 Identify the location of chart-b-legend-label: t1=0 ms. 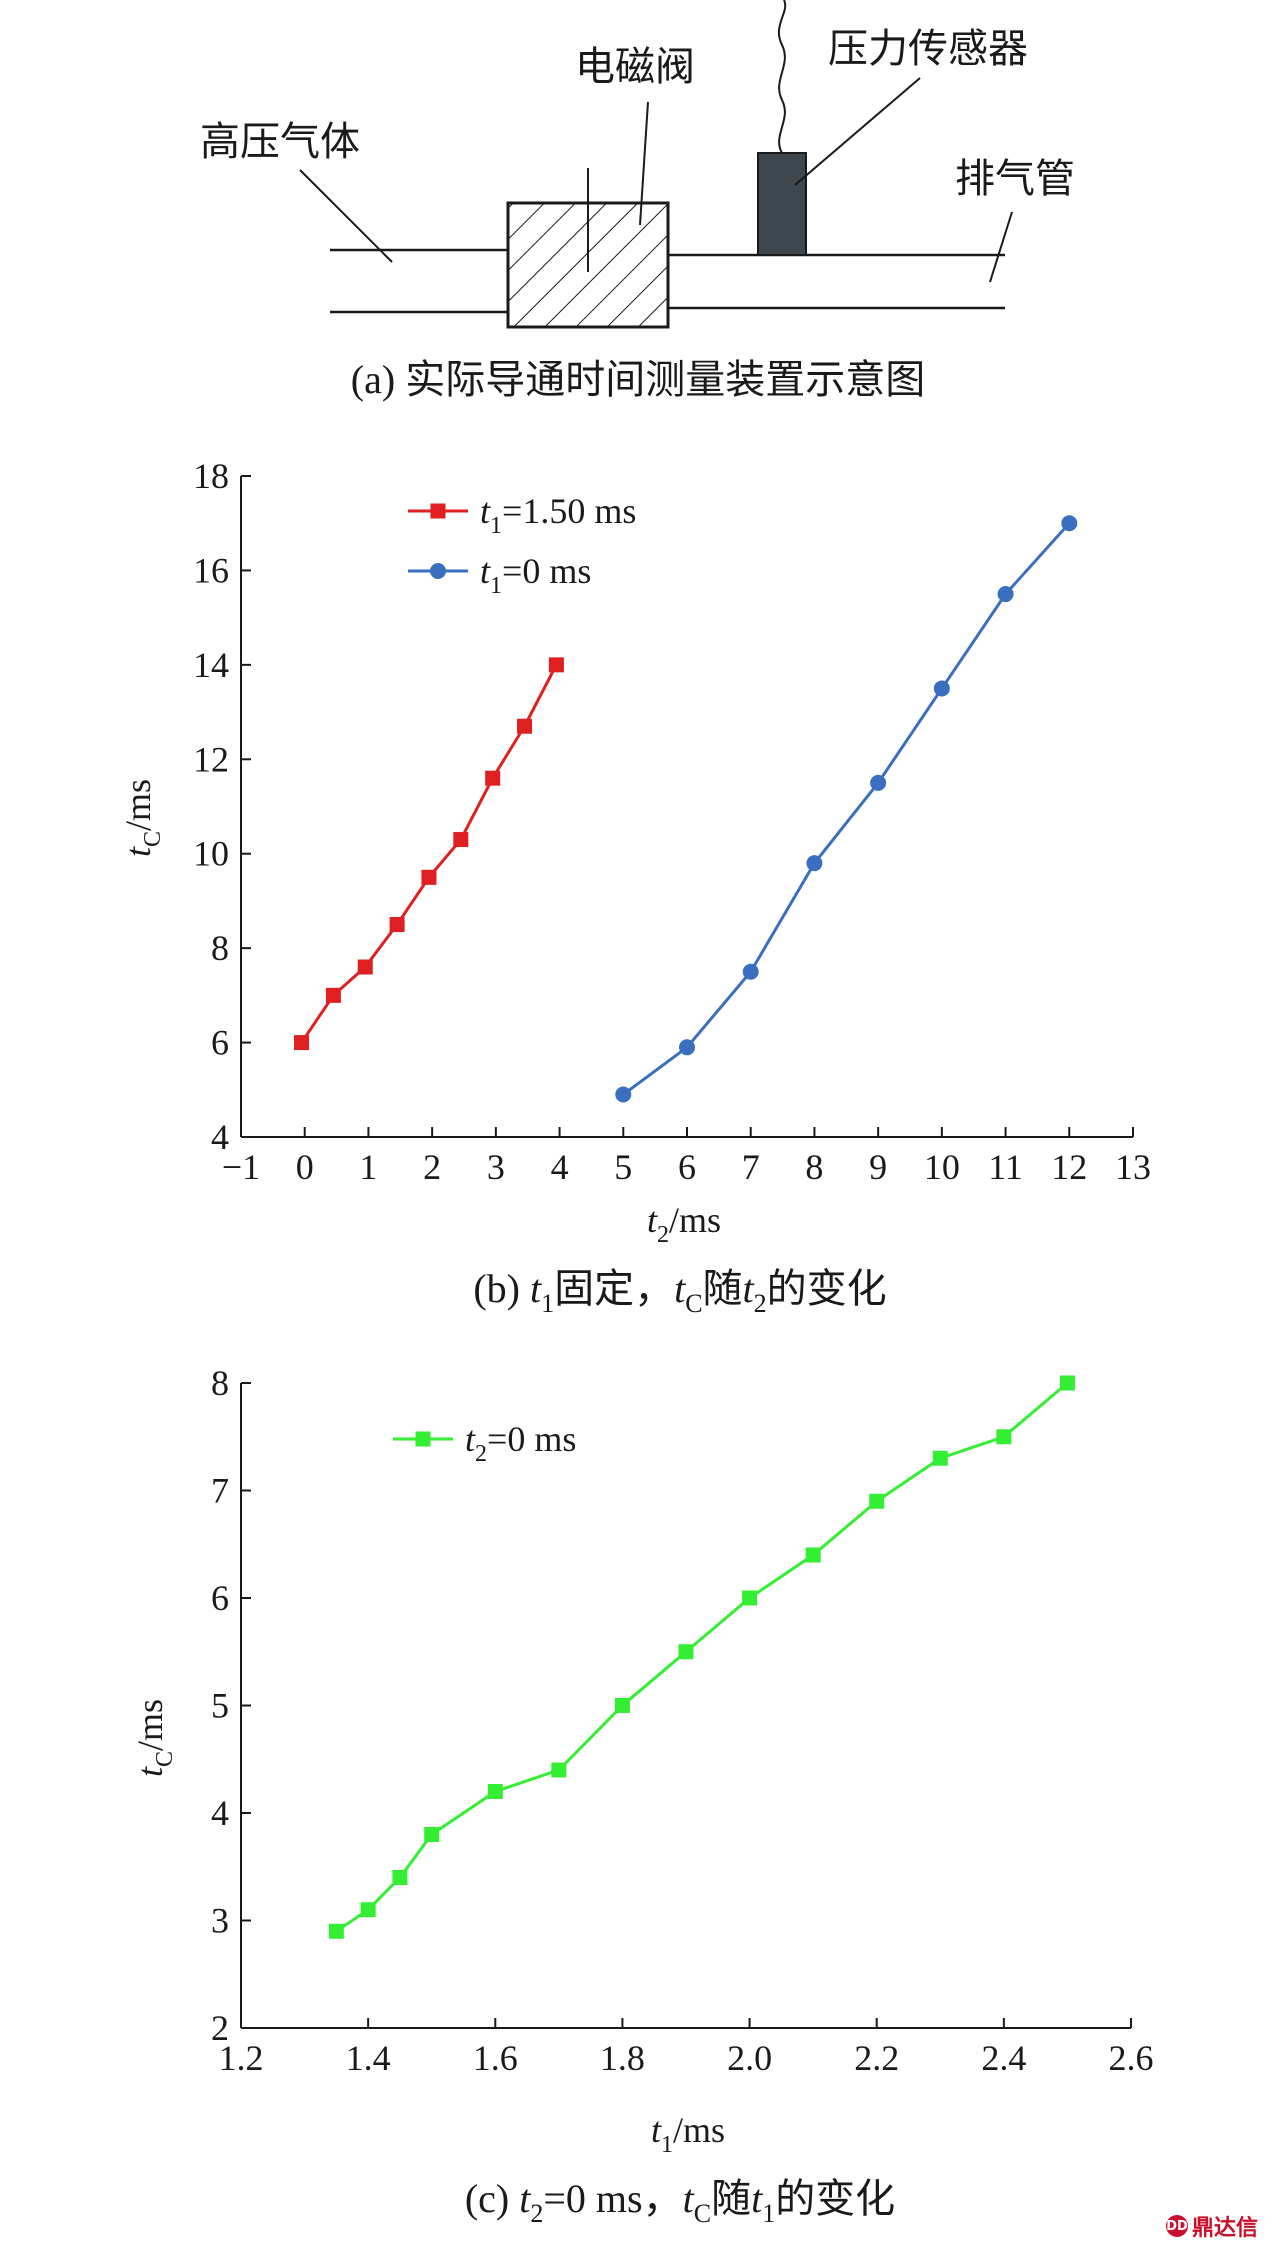
(535, 575).